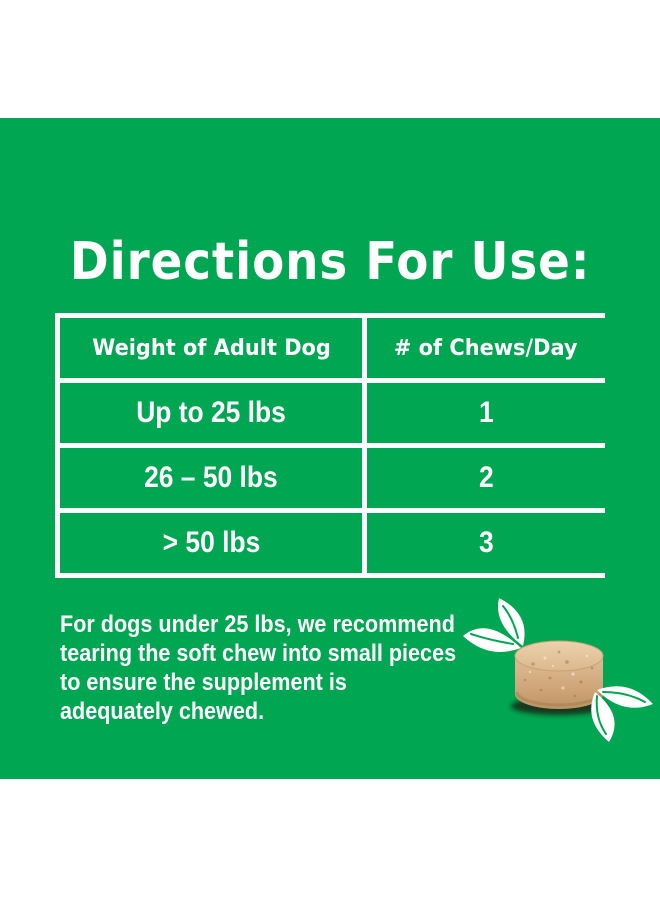 This screenshot has width=660, height=900. I want to click on table-cell-chews-row1: 1, so click(486, 413).